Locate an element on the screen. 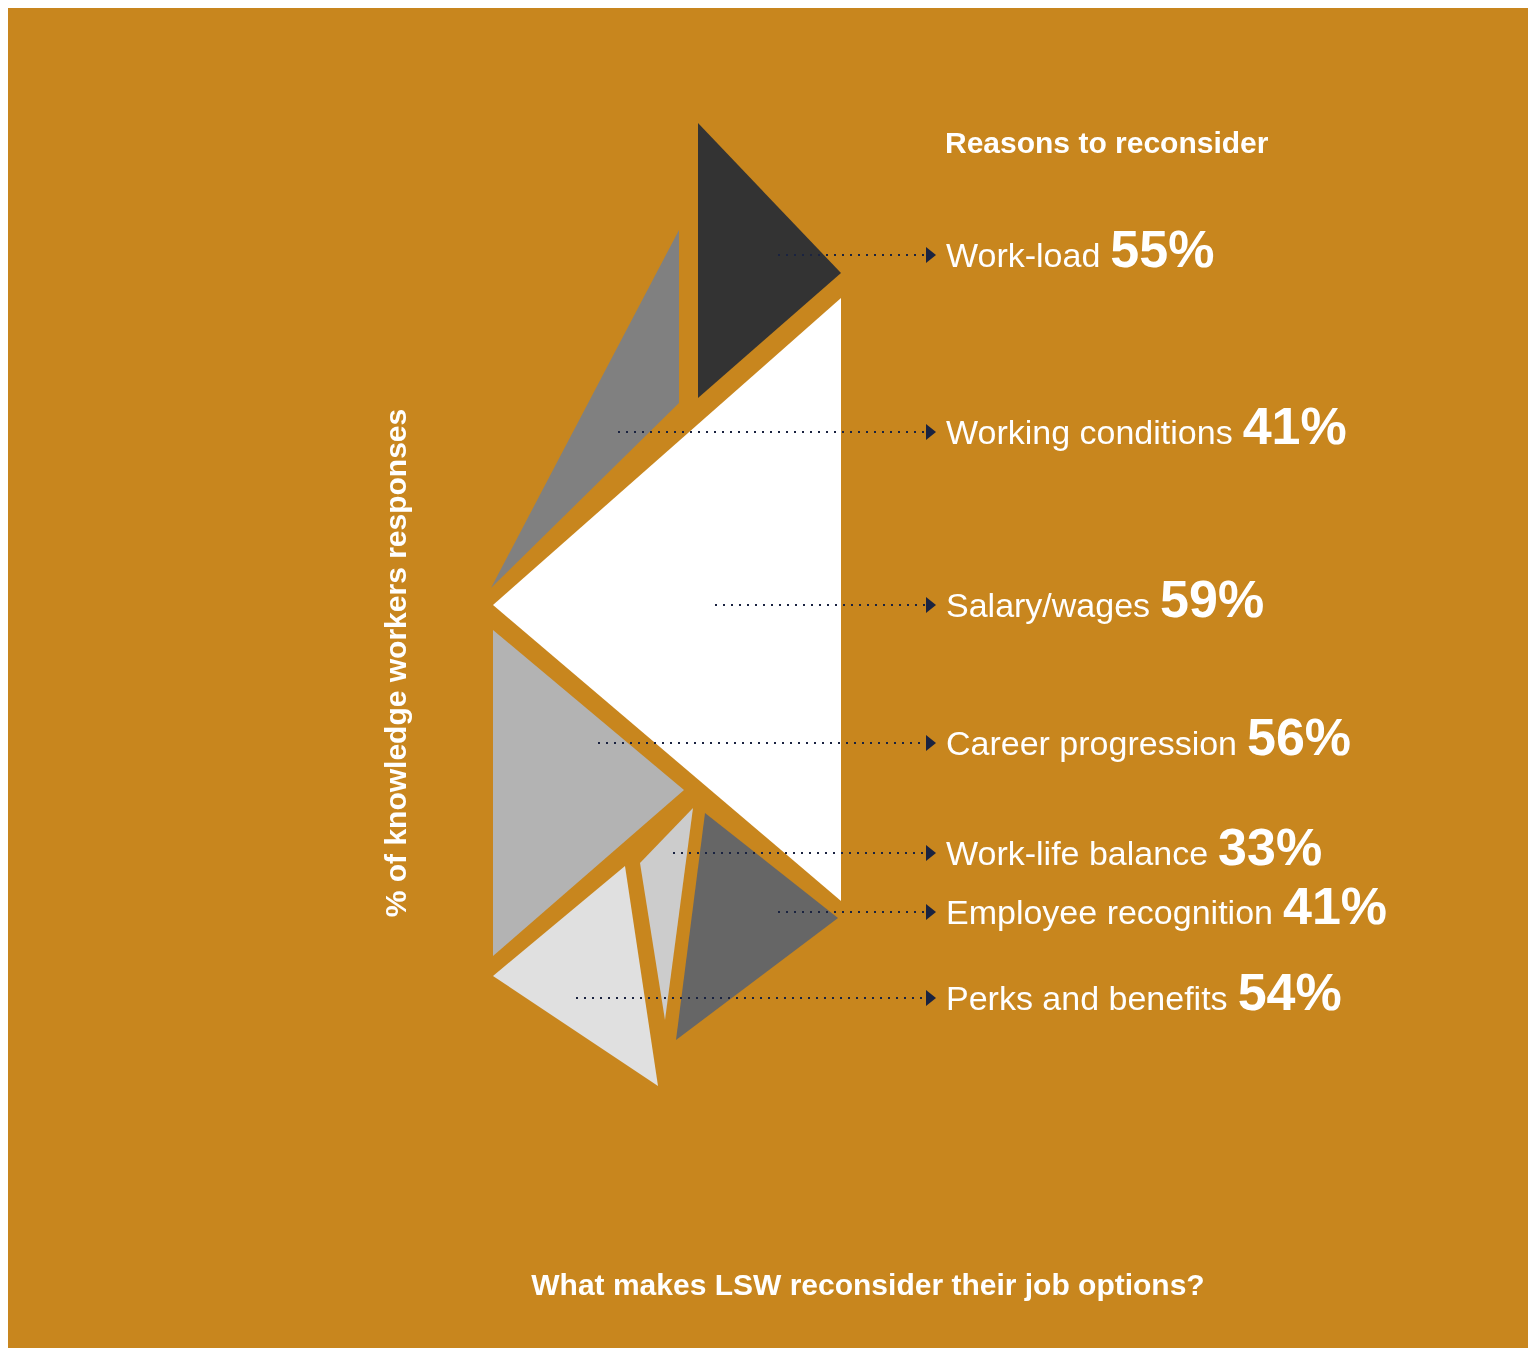 Image resolution: width=1535 pixels, height=1355 pixels. data-label: 56% is located at coordinates (1299, 737).